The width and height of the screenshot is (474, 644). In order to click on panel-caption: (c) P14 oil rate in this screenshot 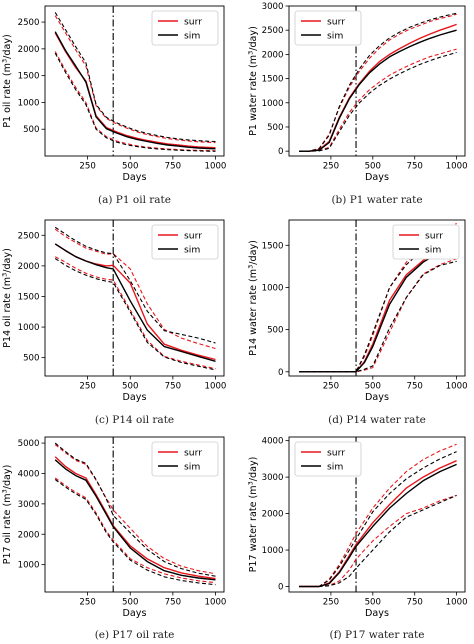, I will do `click(134, 420)`.